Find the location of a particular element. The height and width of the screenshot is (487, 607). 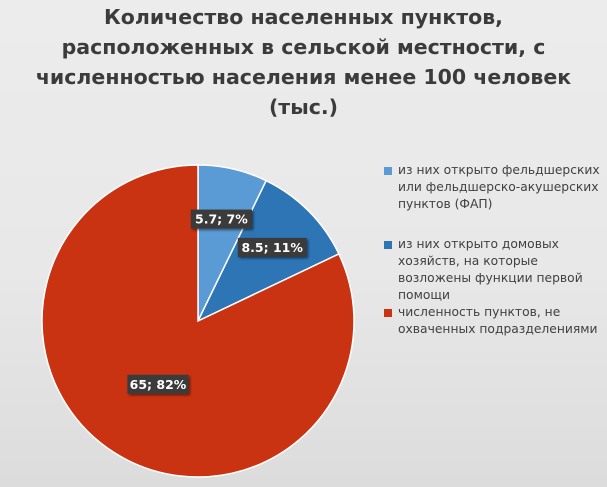

chart-title-line-1: Количество населенных пунктов, is located at coordinates (303, 17).